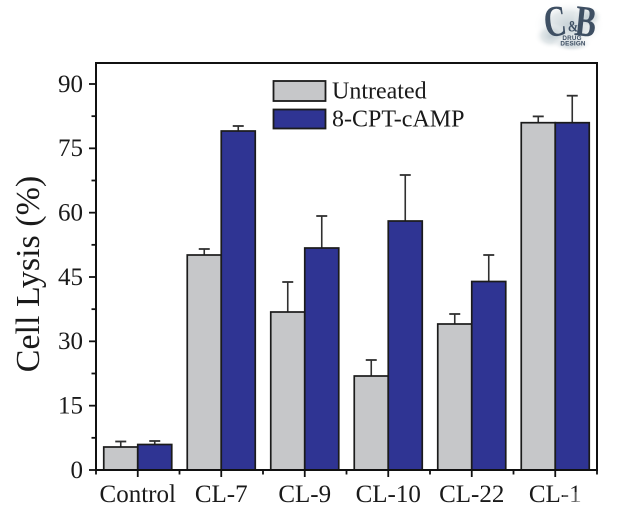  What do you see at coordinates (586, 23) in the screenshot?
I see `svg-text: B` at bounding box center [586, 23].